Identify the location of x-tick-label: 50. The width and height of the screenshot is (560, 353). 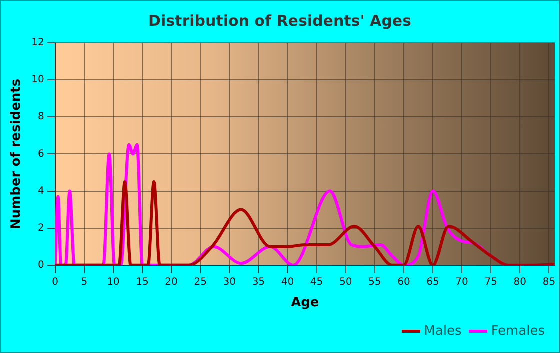
(345, 282).